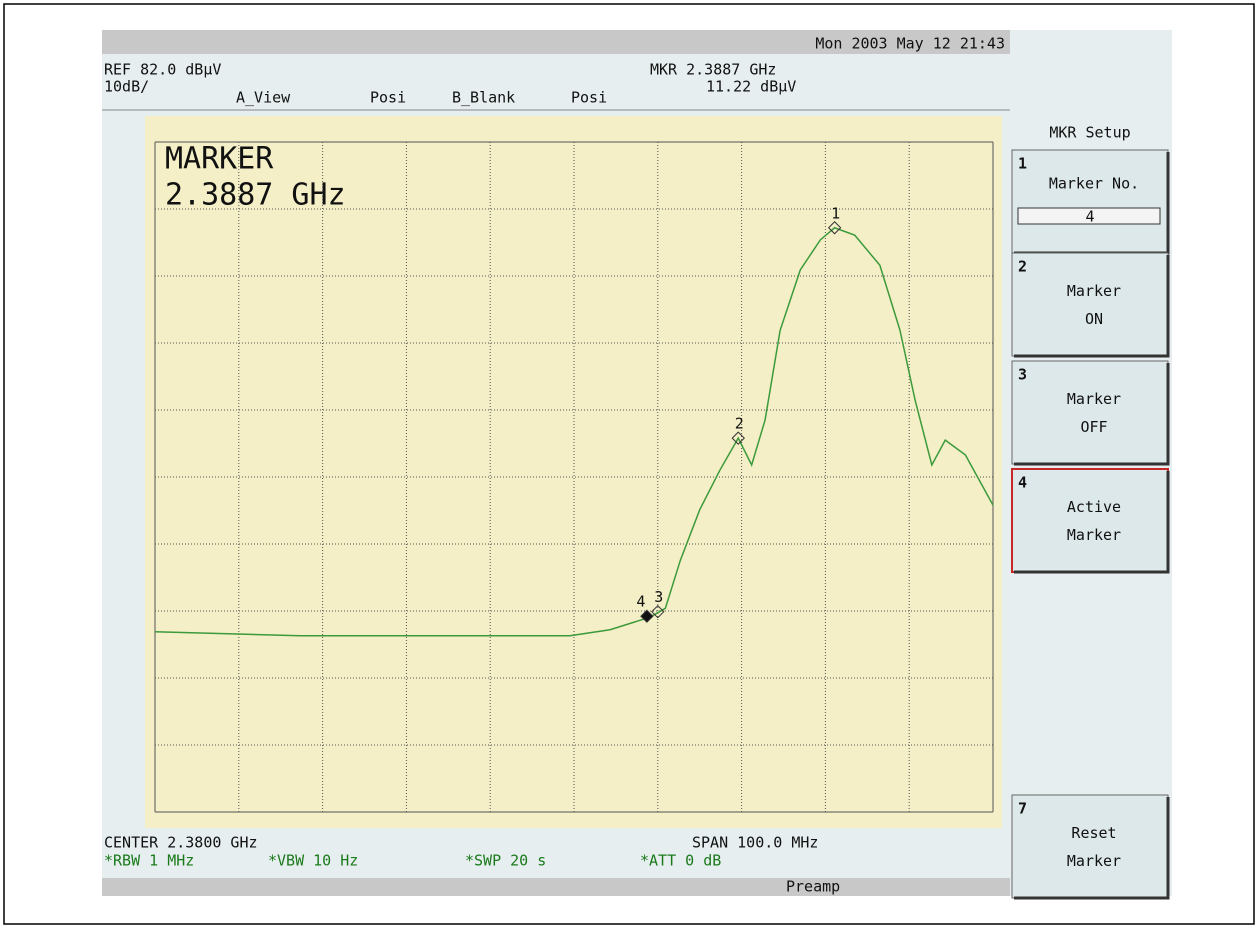 This screenshot has height=932, width=1258. Describe the element at coordinates (556, 42) in the screenshot. I see `top-bar` at that location.